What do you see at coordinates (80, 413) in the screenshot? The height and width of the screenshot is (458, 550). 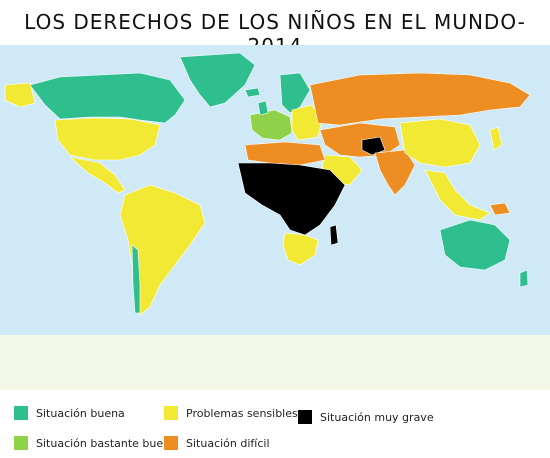 I see `legend-label-buena: Situación buena` at bounding box center [80, 413].